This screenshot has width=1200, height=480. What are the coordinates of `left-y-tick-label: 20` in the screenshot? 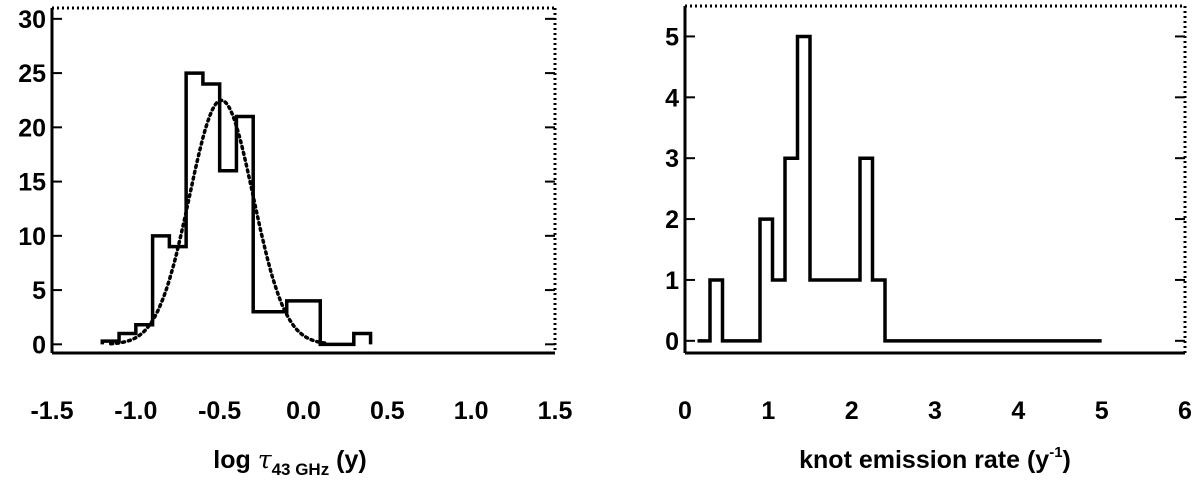 It's located at (32, 128).